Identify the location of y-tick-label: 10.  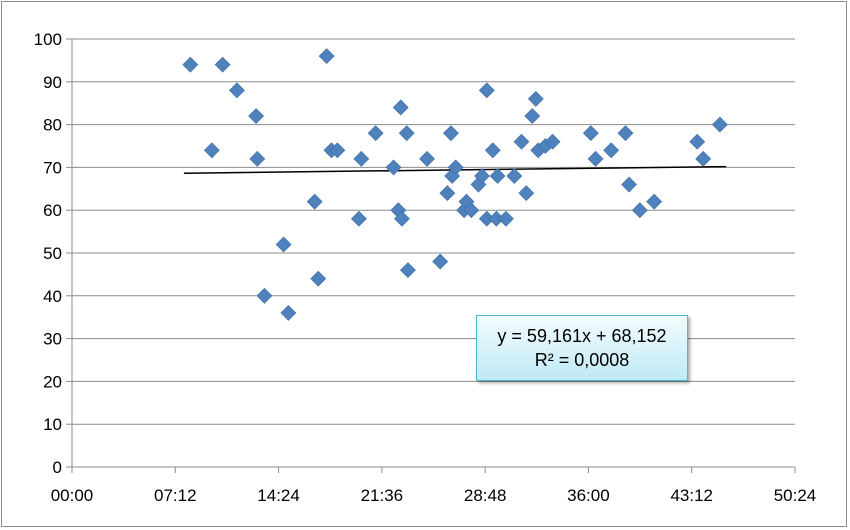
(52, 424).